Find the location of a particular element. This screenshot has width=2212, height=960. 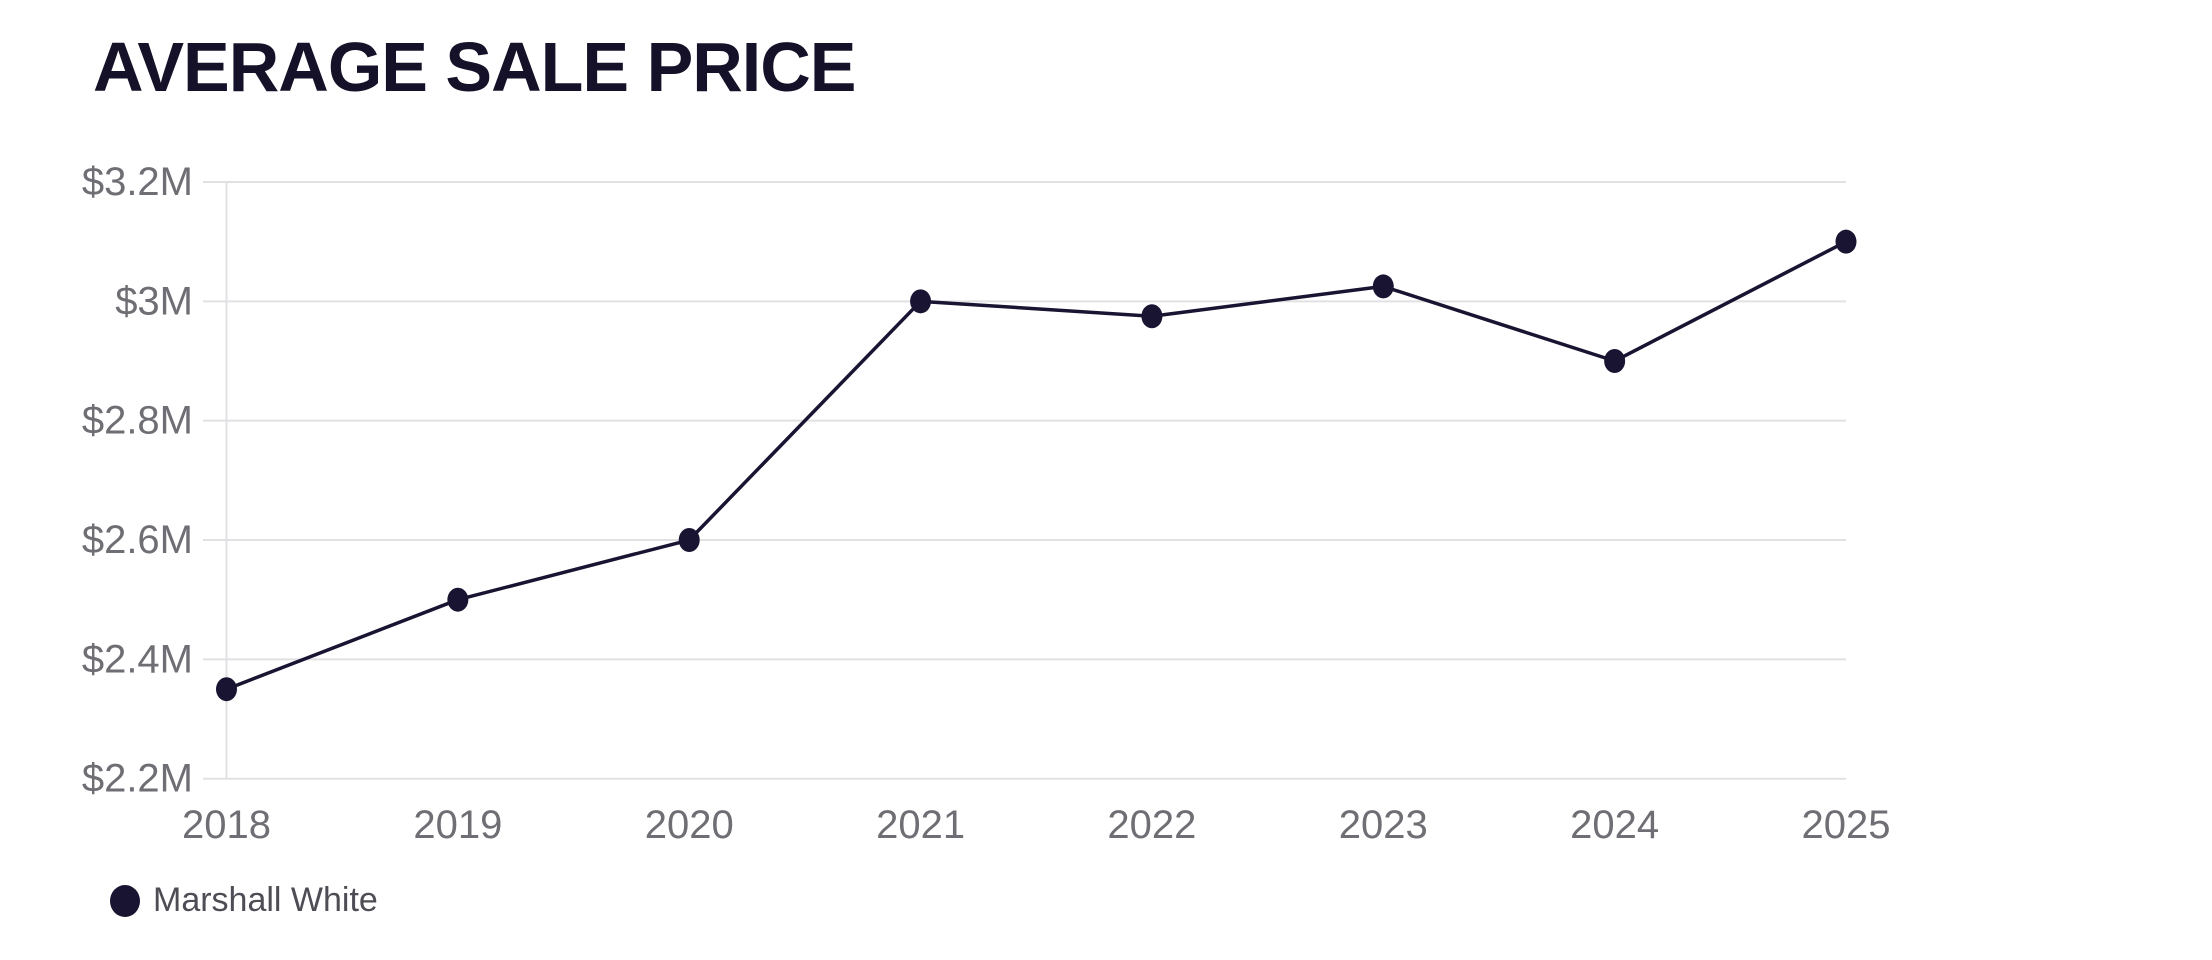

y-tick-label: $3.2M is located at coordinates (137, 182).